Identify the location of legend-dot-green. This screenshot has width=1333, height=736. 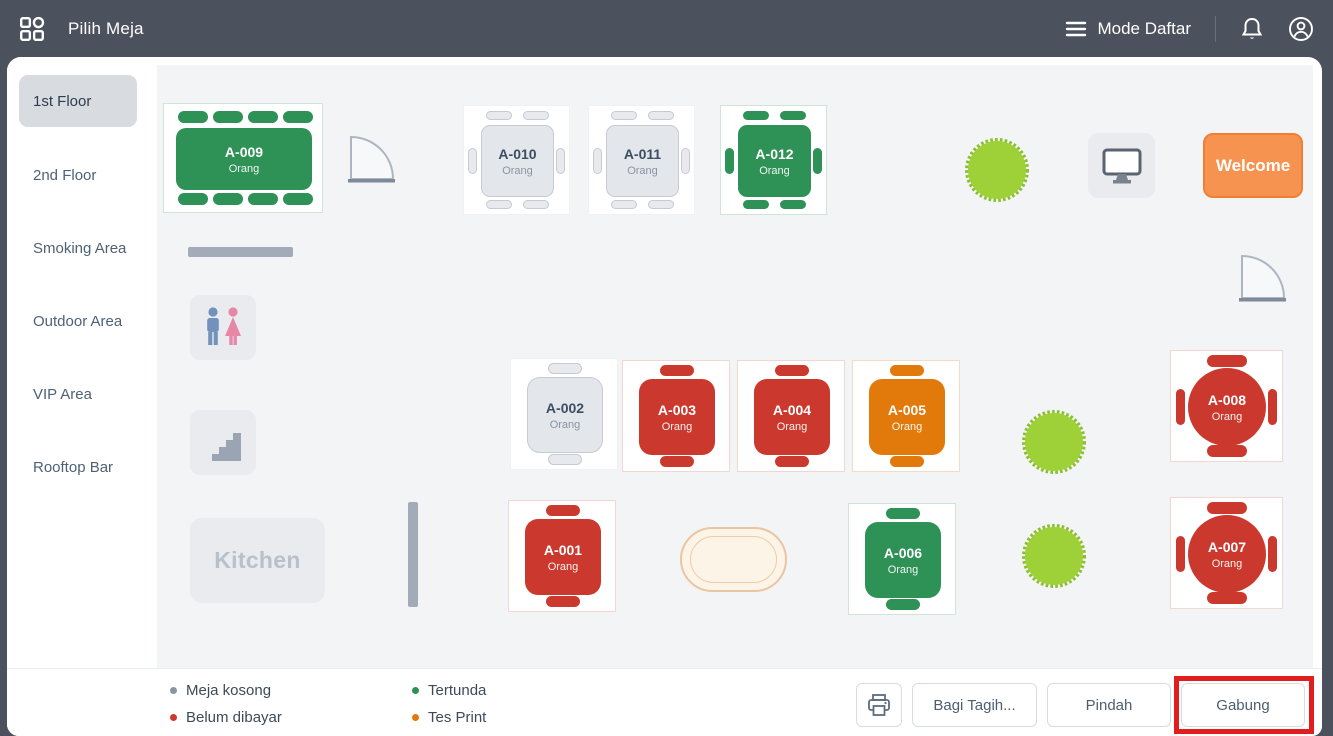
(415, 690).